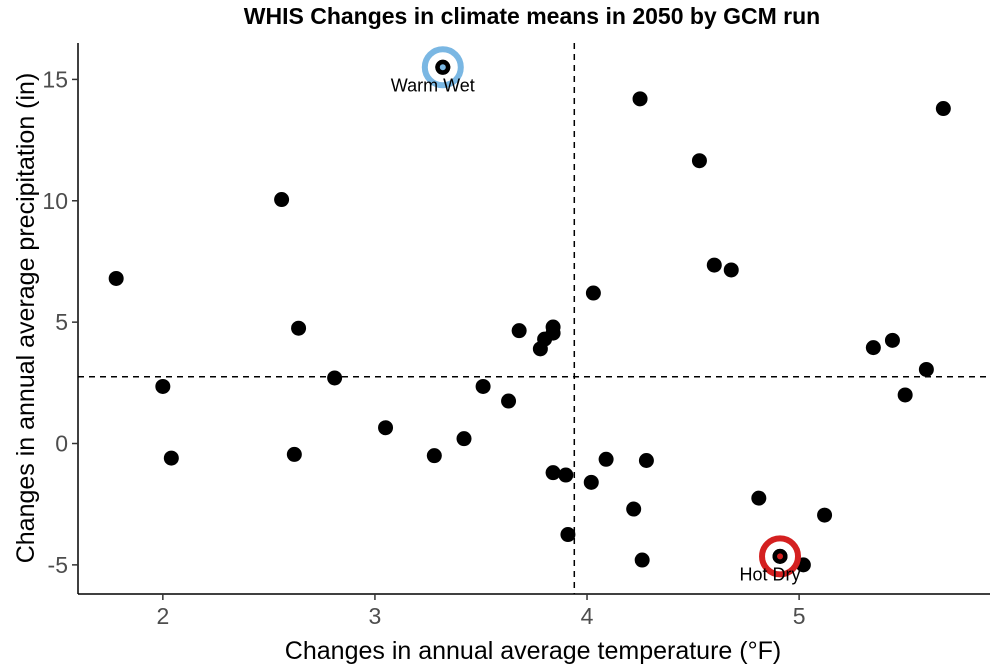  What do you see at coordinates (770, 574) in the screenshot?
I see `highlight-label: Hot Dry` at bounding box center [770, 574].